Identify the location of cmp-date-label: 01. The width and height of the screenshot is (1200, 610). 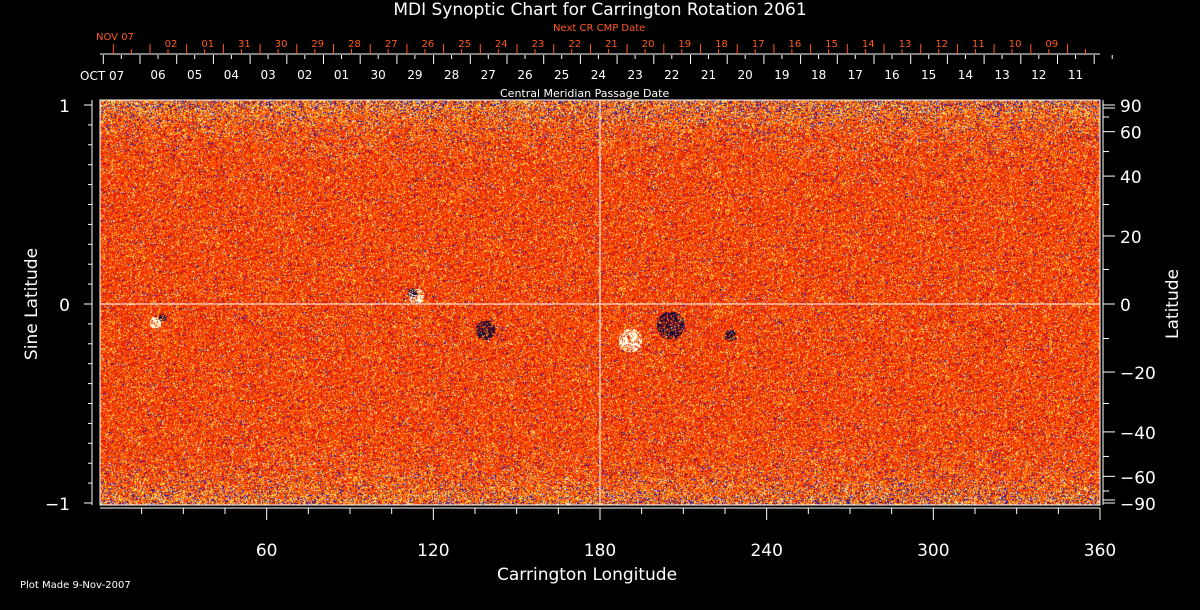
(341, 75).